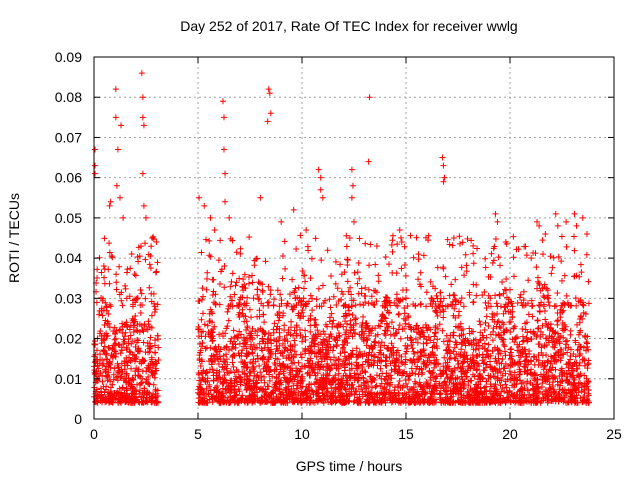 The image size is (640, 480). What do you see at coordinates (68, 137) in the screenshot?
I see `y-tick-label: 0.07` at bounding box center [68, 137].